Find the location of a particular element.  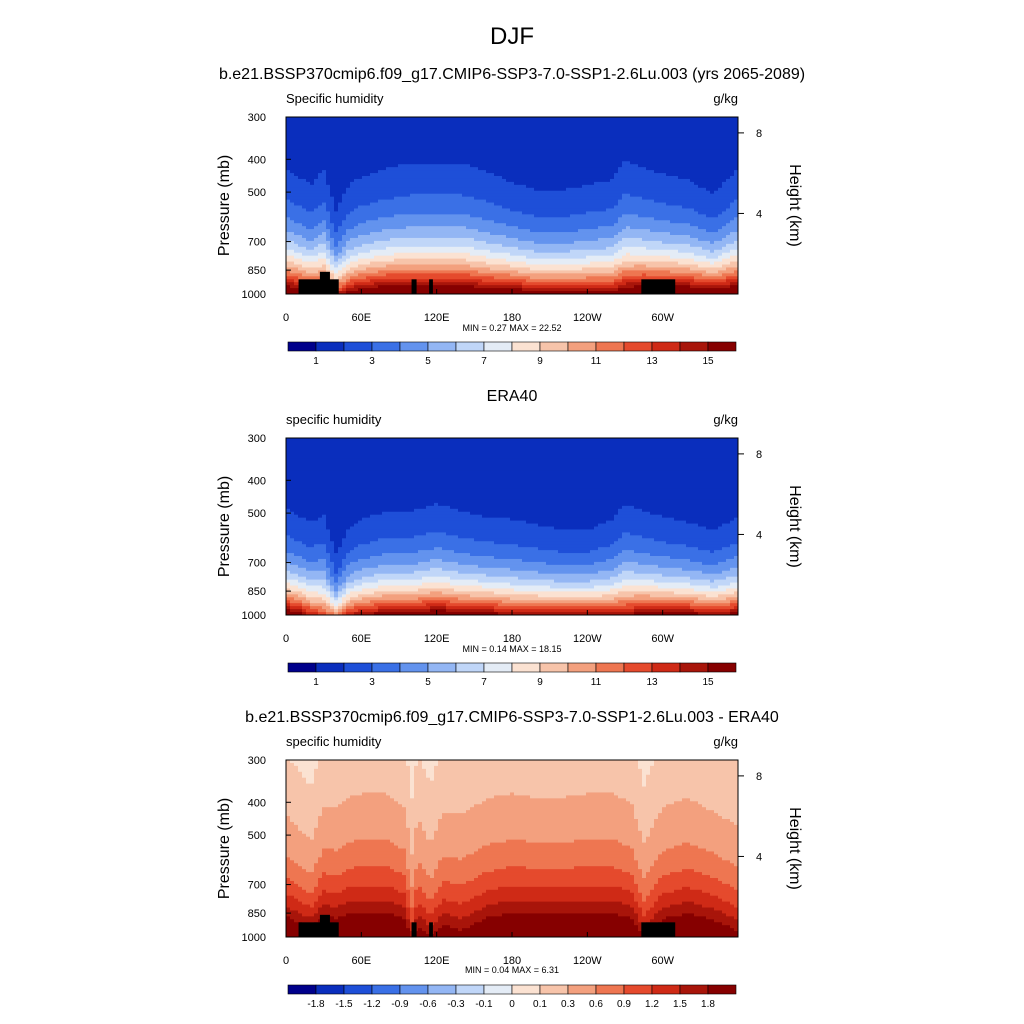

colorbar-label: -0.6 is located at coordinates (428, 1004).